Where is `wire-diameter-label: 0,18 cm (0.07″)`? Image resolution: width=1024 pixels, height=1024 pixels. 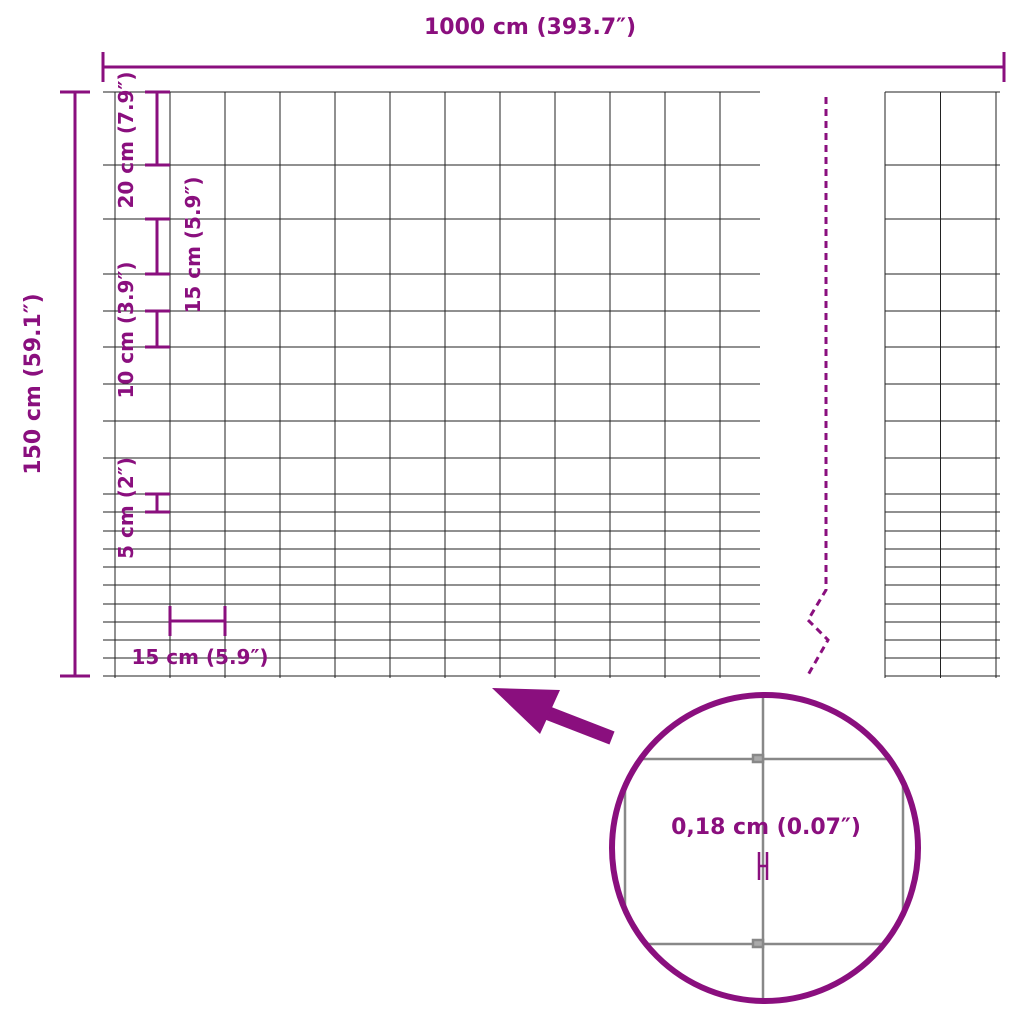 wire-diameter-label: 0,18 cm (0.07″) is located at coordinates (766, 827).